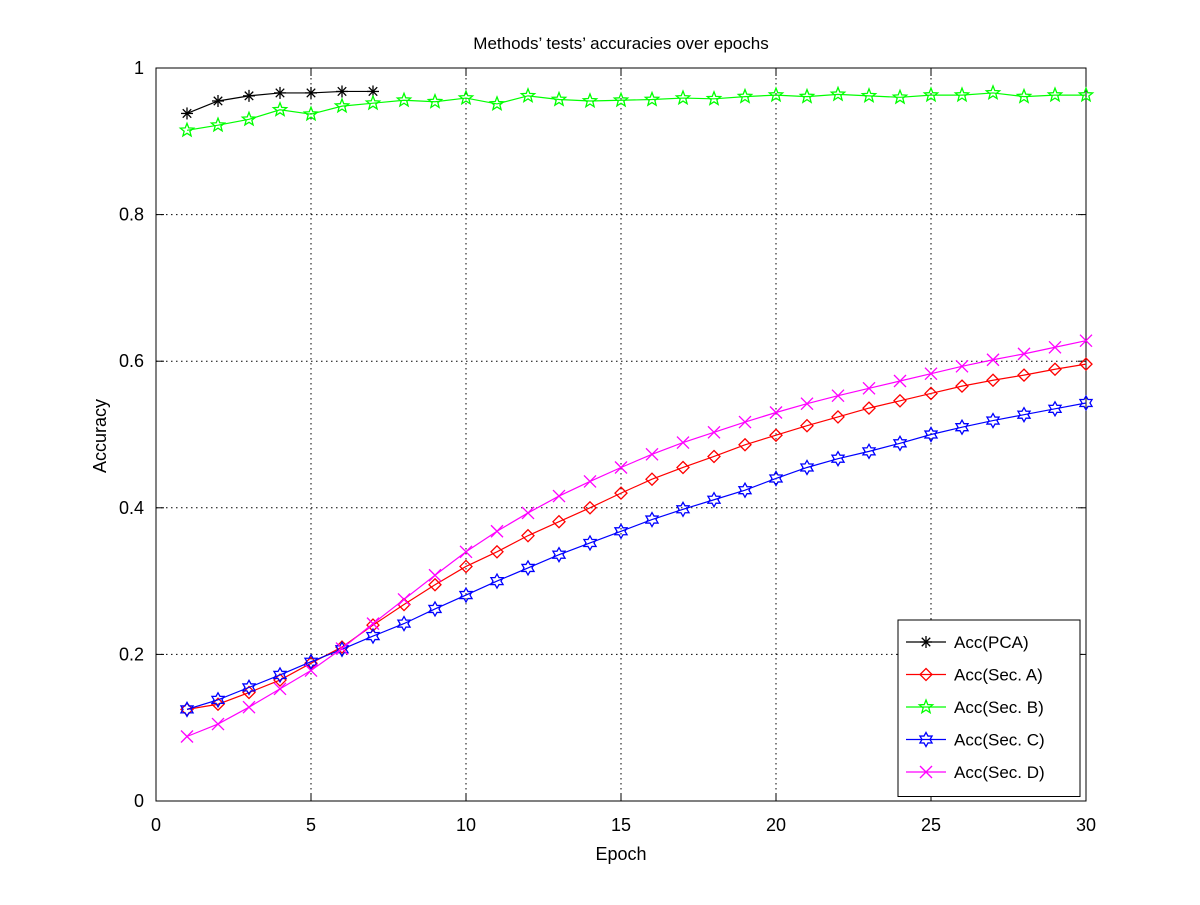 The image size is (1200, 905). Describe the element at coordinates (139, 68) in the screenshot. I see `y-tick-label: 1` at that location.